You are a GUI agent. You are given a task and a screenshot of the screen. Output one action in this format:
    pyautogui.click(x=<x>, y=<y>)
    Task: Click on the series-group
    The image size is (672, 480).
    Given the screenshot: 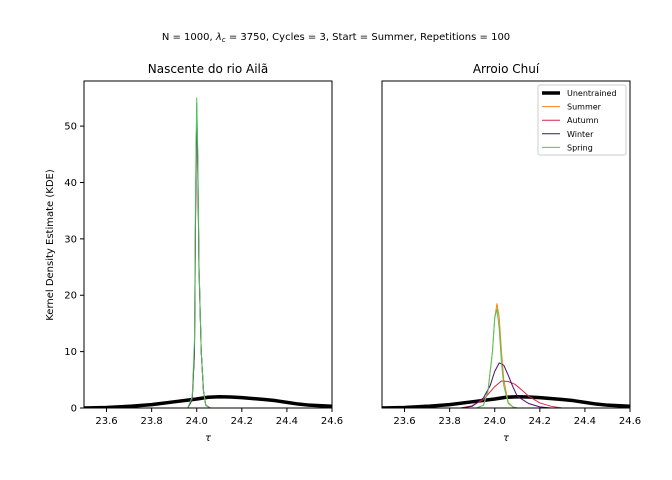 What is the action you would take?
    pyautogui.click(x=506, y=355)
    